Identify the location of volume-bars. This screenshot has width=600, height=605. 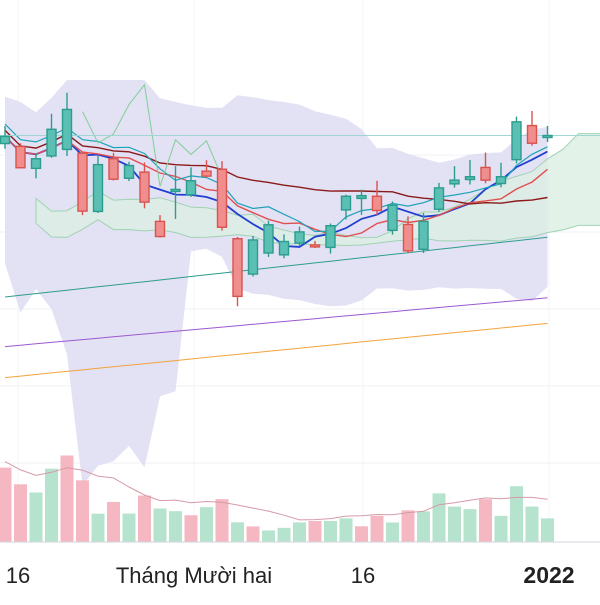
(277, 498).